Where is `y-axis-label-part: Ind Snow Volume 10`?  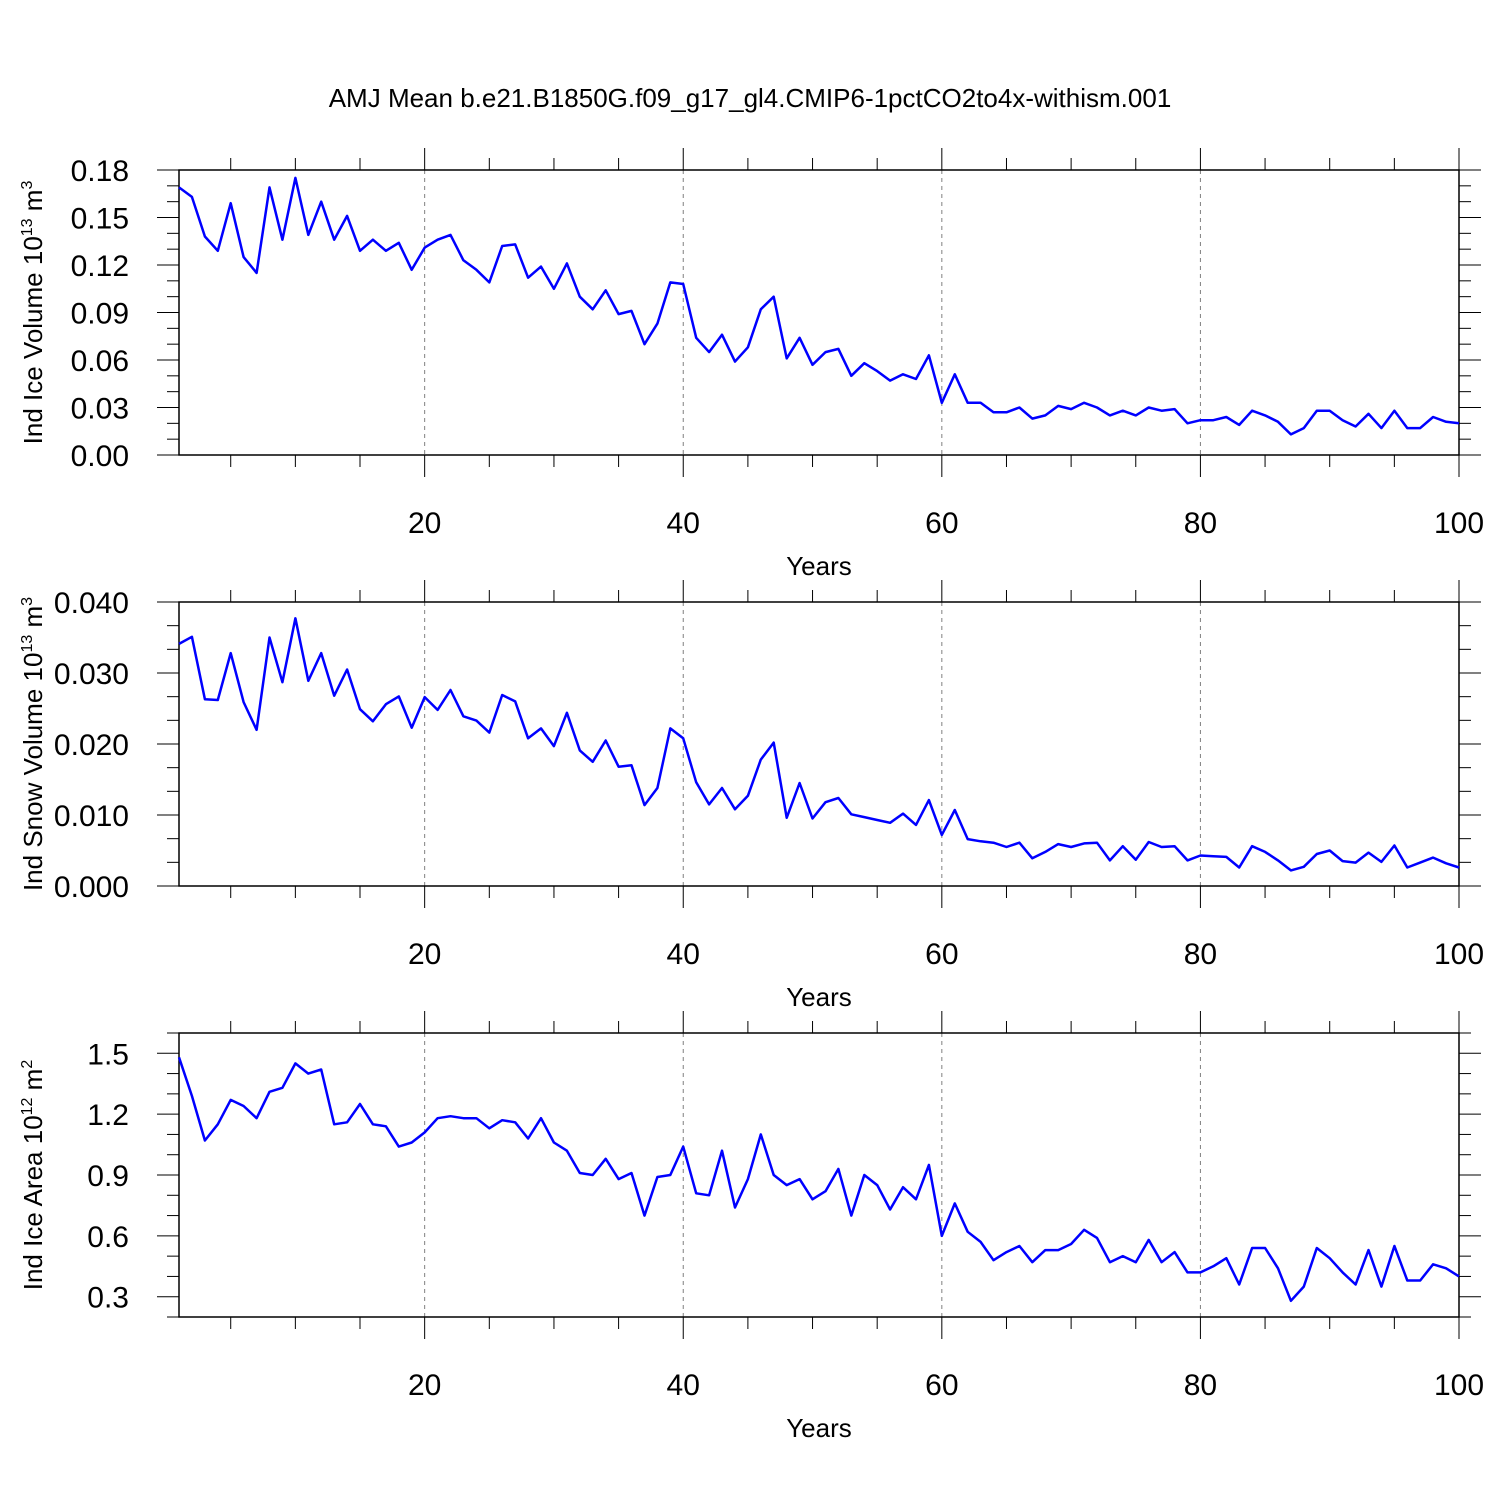
y-axis-label-part: Ind Snow Volume 10 is located at coordinates (33, 772).